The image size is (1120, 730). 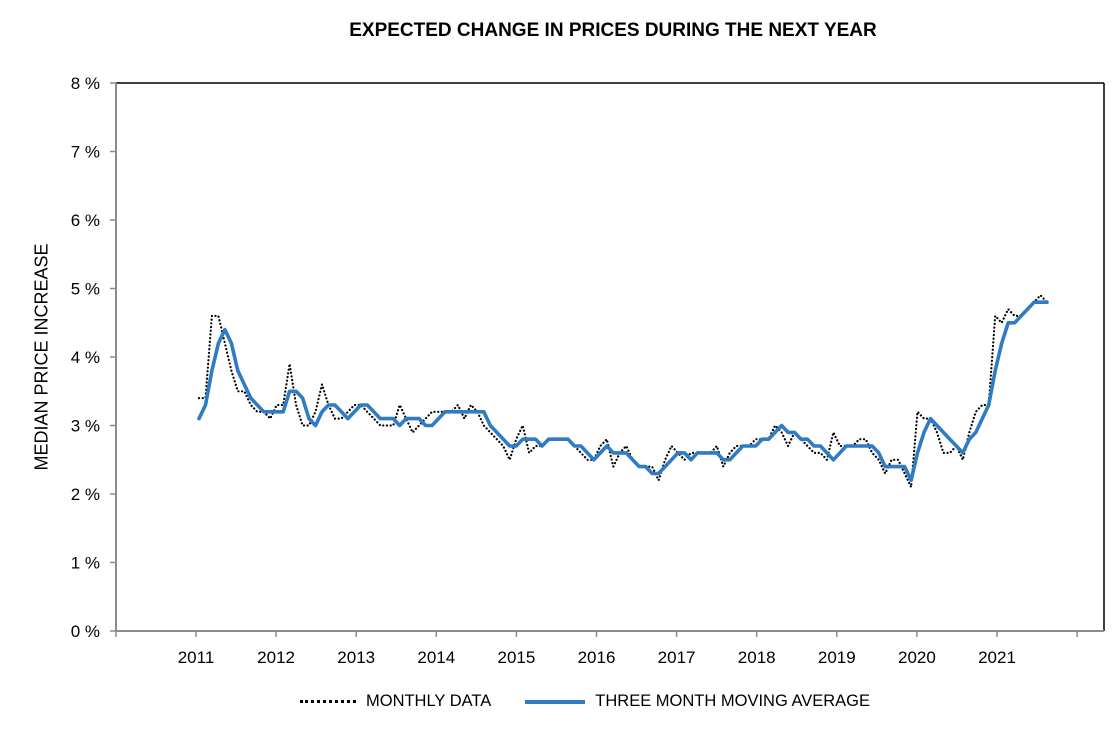 What do you see at coordinates (85, 83) in the screenshot?
I see `y-tick-label: 8 %` at bounding box center [85, 83].